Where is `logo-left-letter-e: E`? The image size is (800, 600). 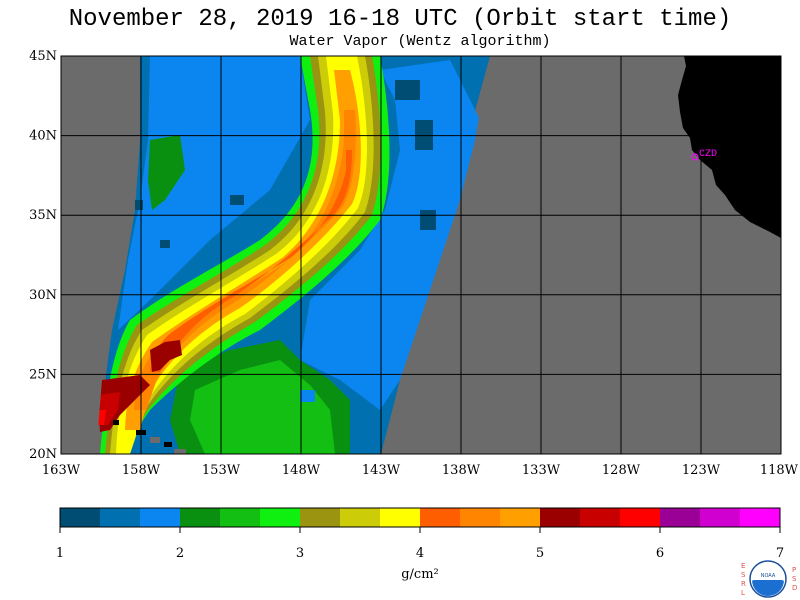
logo-left-letter-e: E is located at coordinates (743, 566).